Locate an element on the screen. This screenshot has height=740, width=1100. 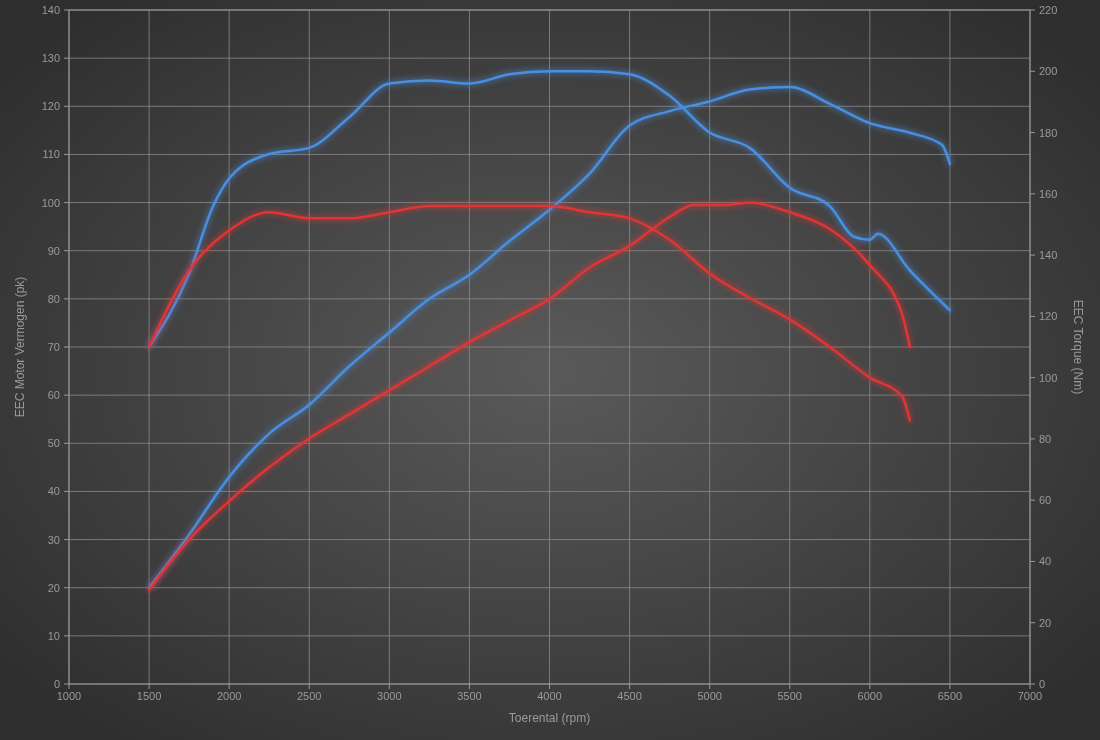
y-tick-label: 0 is located at coordinates (56, 684).